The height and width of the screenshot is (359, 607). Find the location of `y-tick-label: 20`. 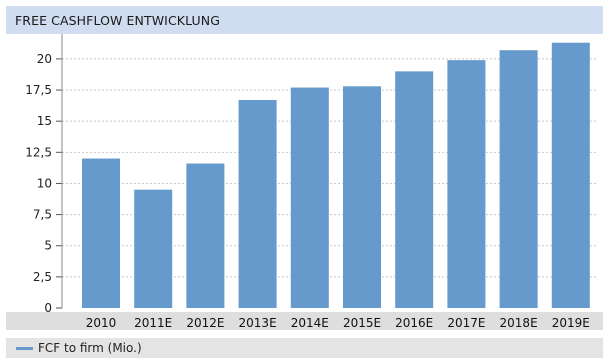

y-tick-label: 20 is located at coordinates (44, 59).